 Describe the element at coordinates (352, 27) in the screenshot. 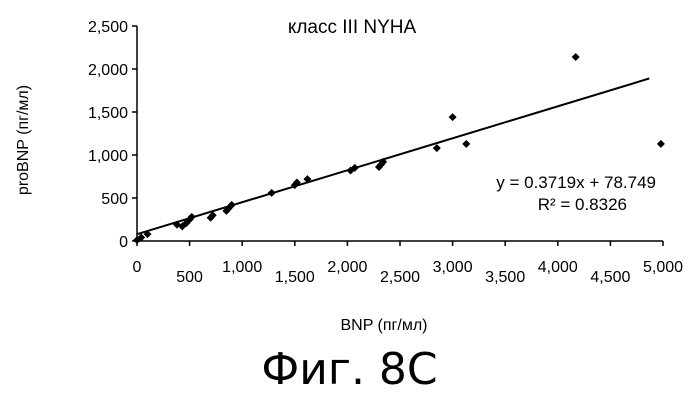

I see `chart-title: класс III NYHA` at that location.